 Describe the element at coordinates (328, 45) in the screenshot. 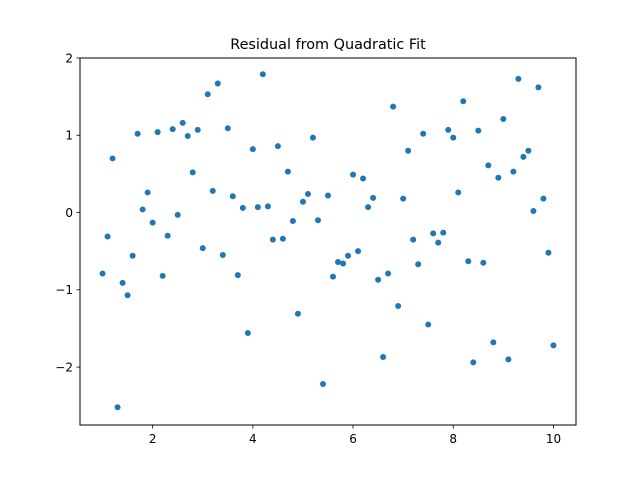

I see `chart-title: Residual from Quadratic Fit` at that location.